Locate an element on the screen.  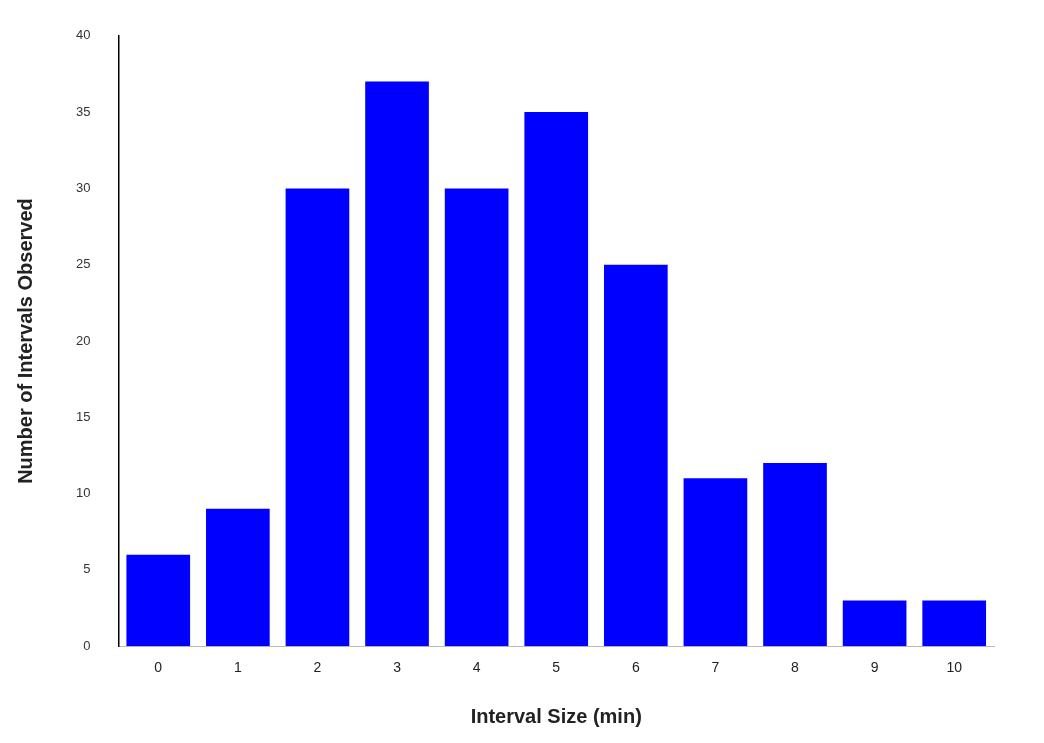
x-tick-label: 8 is located at coordinates (795, 667).